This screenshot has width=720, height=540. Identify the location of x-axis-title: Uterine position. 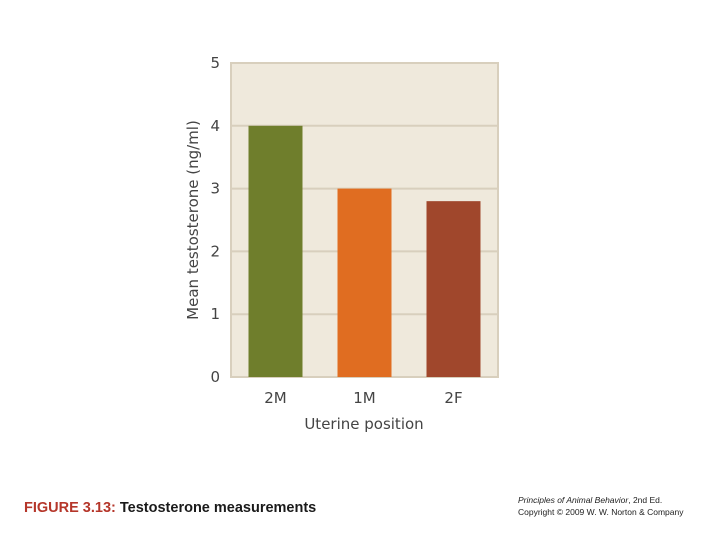
(363, 424).